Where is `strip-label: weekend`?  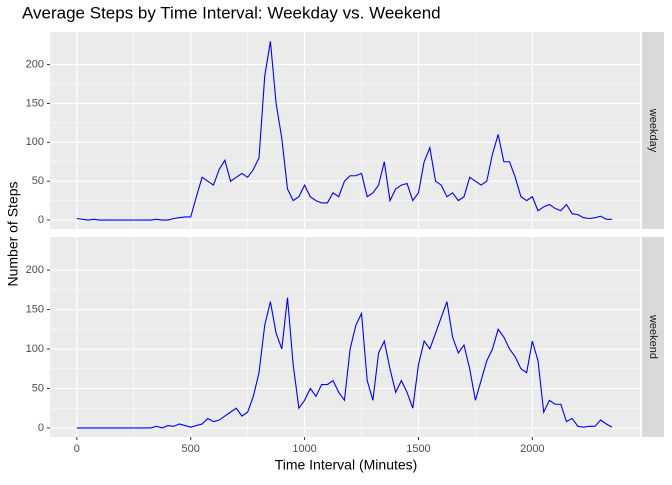 strip-label: weekend is located at coordinates (653, 336).